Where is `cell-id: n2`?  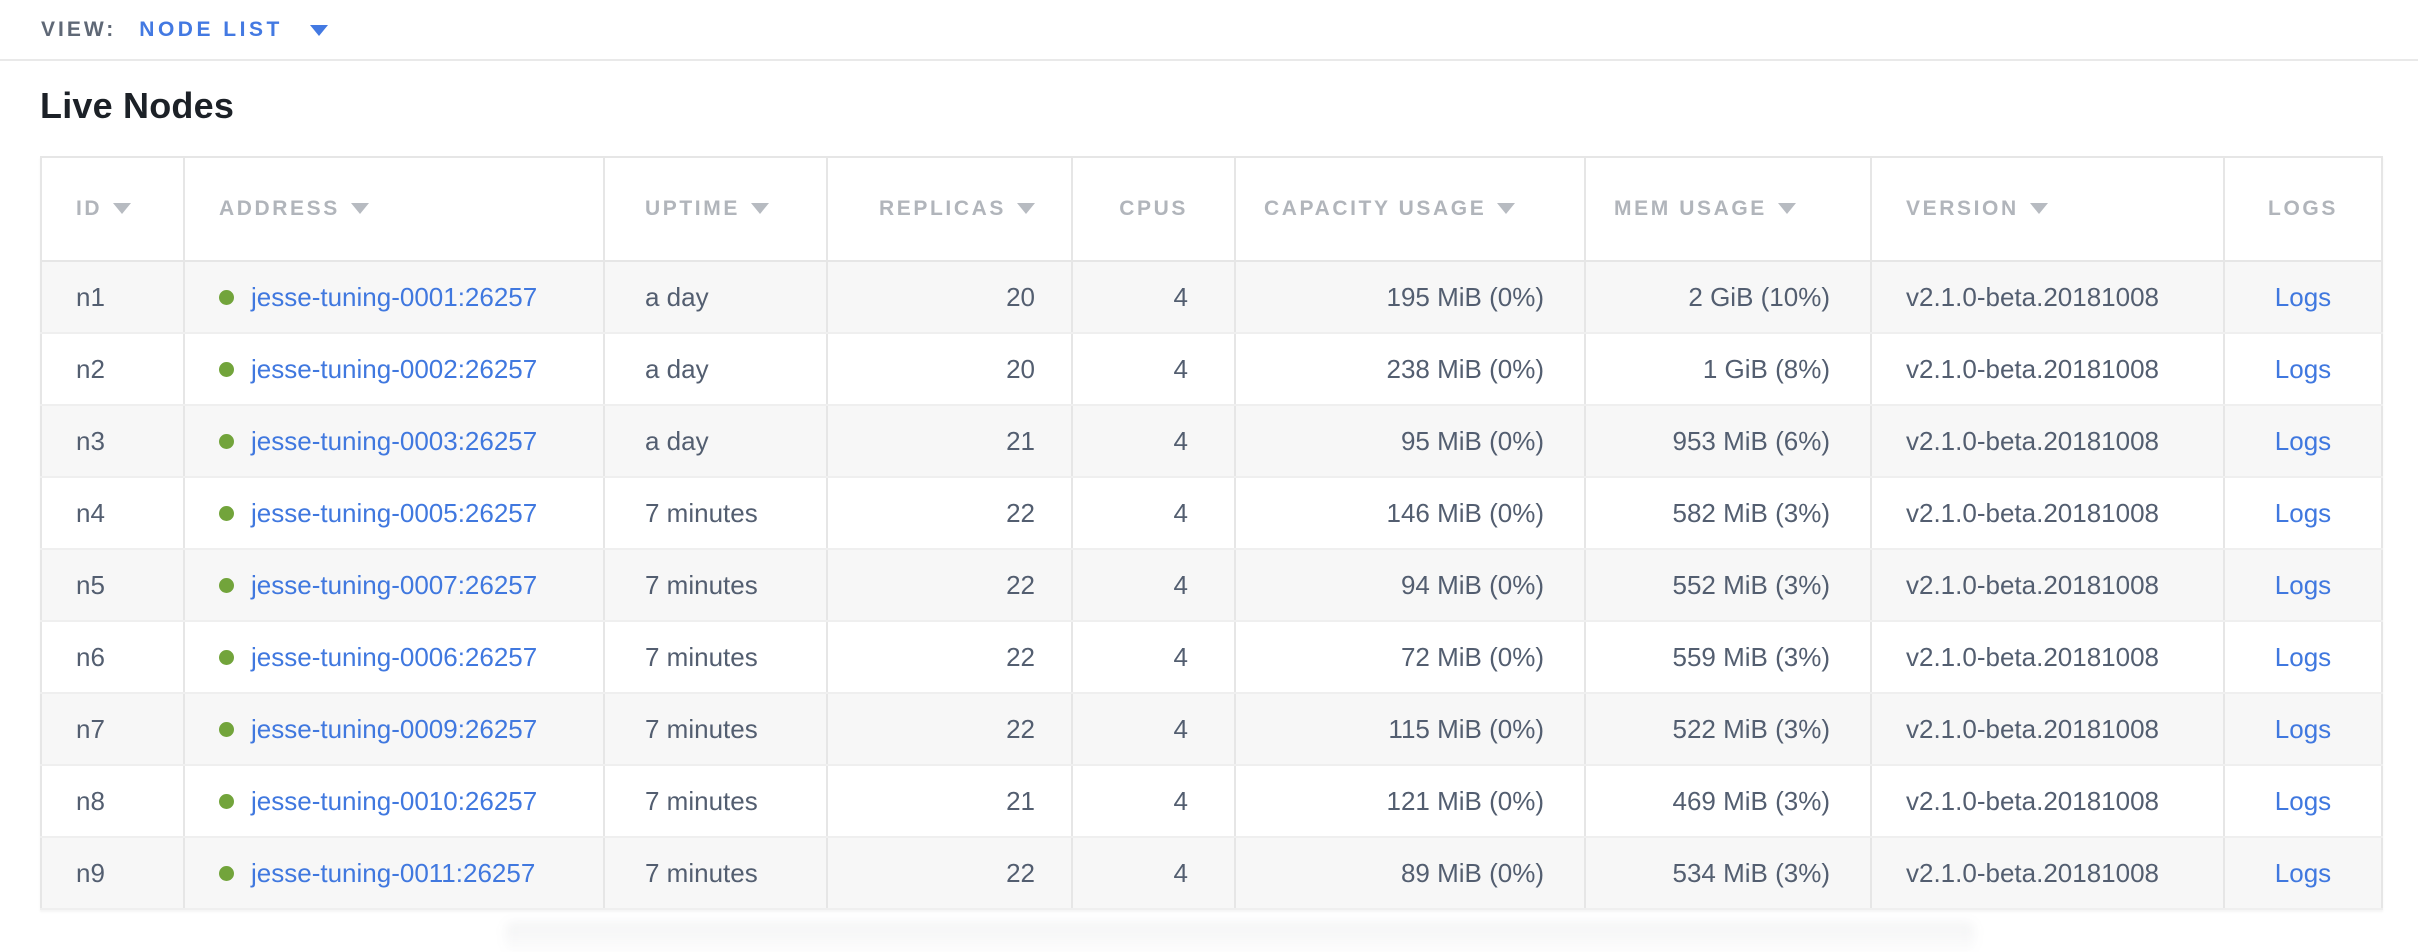
cell-id: n2 is located at coordinates (112, 369).